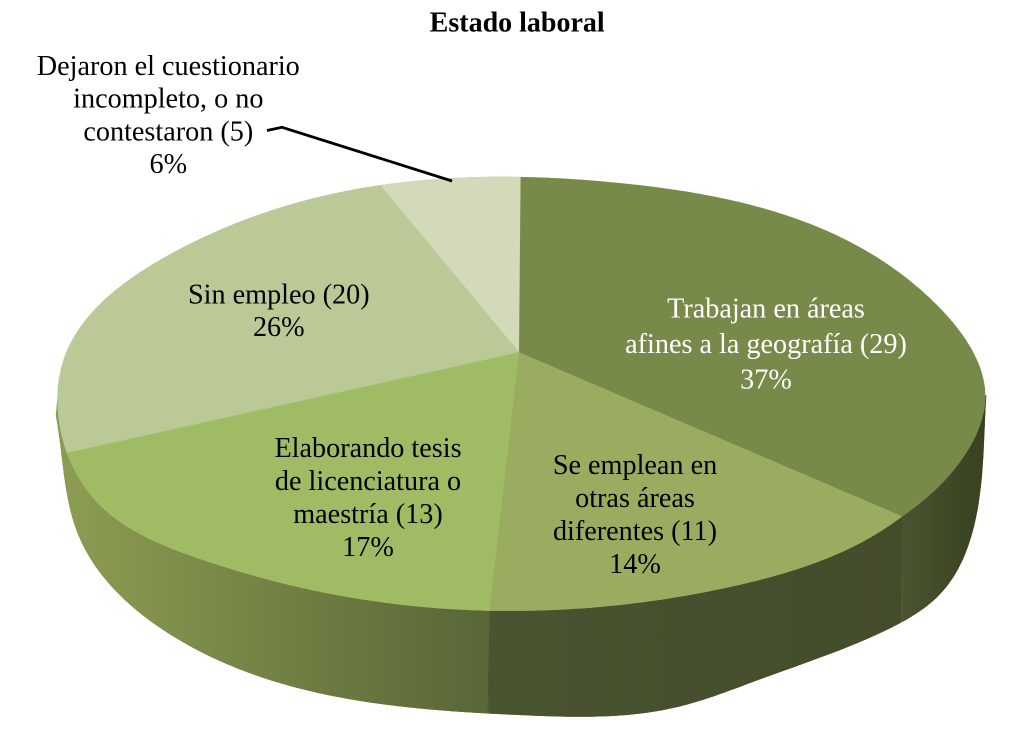 Image resolution: width=1024 pixels, height=734 pixels. Describe the element at coordinates (169, 164) in the screenshot. I see `svg-text: 6%` at that location.